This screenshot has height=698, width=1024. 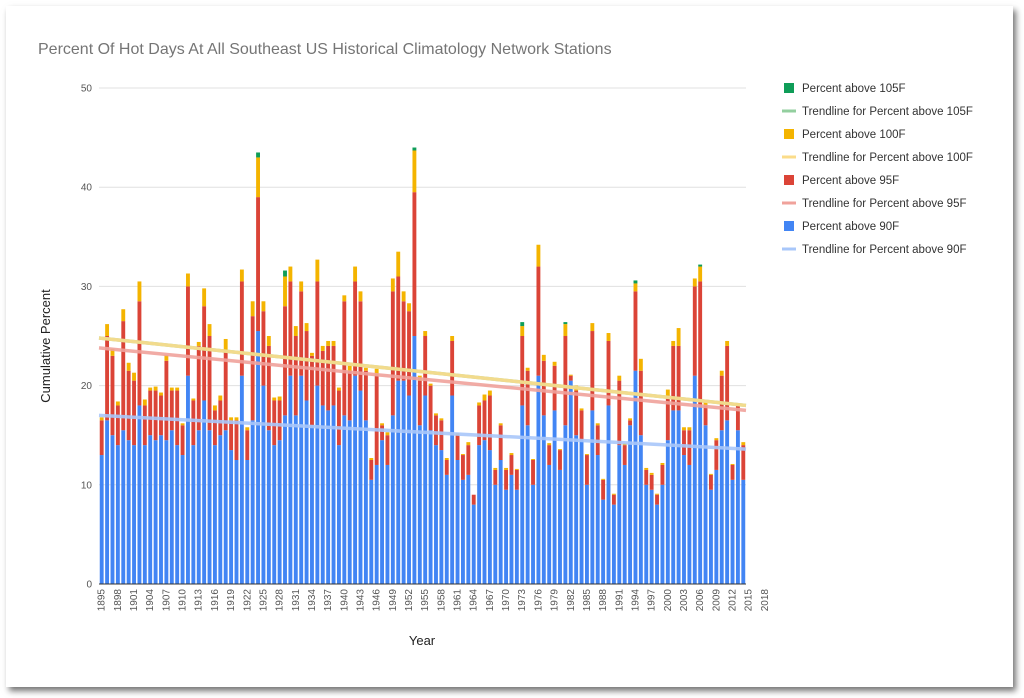 I want to click on legend-label: Percent above 90F, so click(x=850, y=227).